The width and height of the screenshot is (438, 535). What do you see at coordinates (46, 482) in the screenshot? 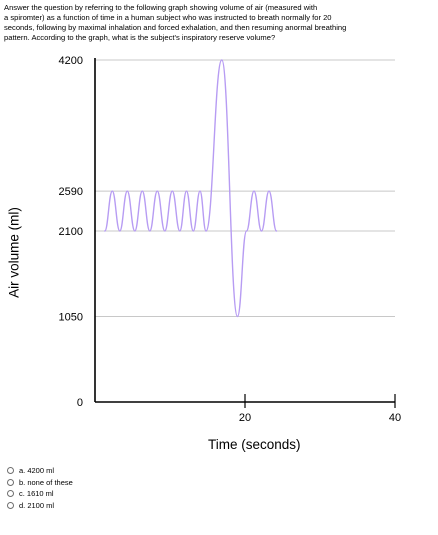
I see `answer-label: b. none of these` at bounding box center [46, 482].